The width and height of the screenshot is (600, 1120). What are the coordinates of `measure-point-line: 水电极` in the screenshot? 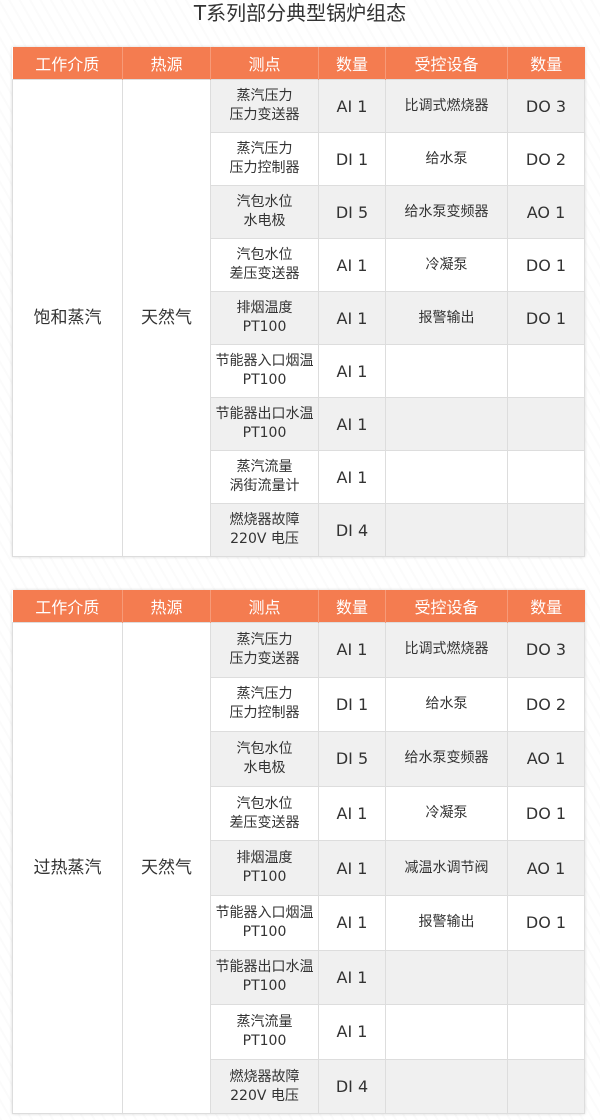 It's located at (264, 221).